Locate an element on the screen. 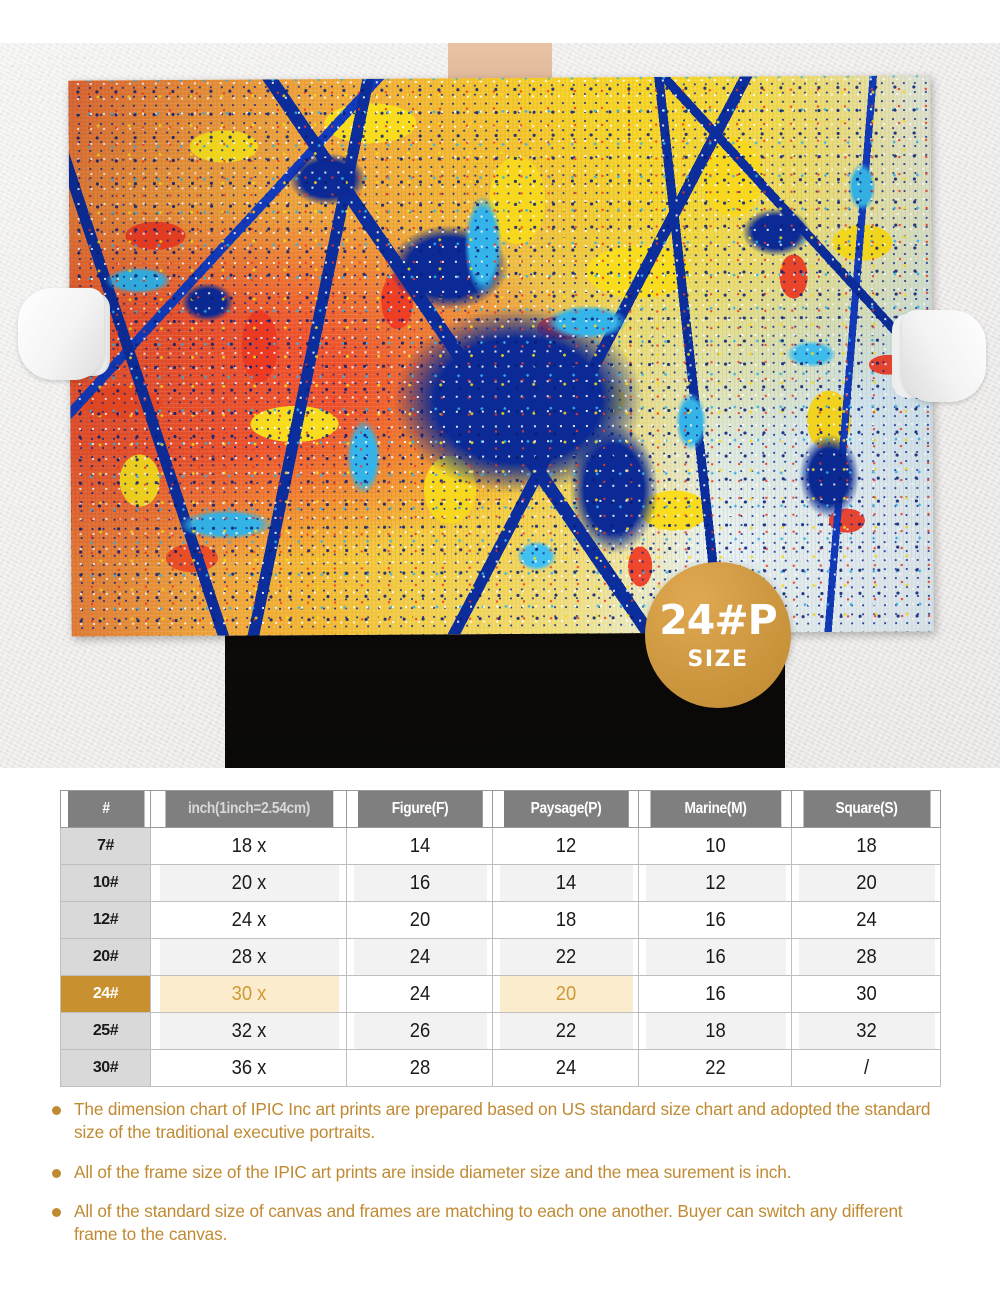  row-figure-value: 16 is located at coordinates (419, 883).